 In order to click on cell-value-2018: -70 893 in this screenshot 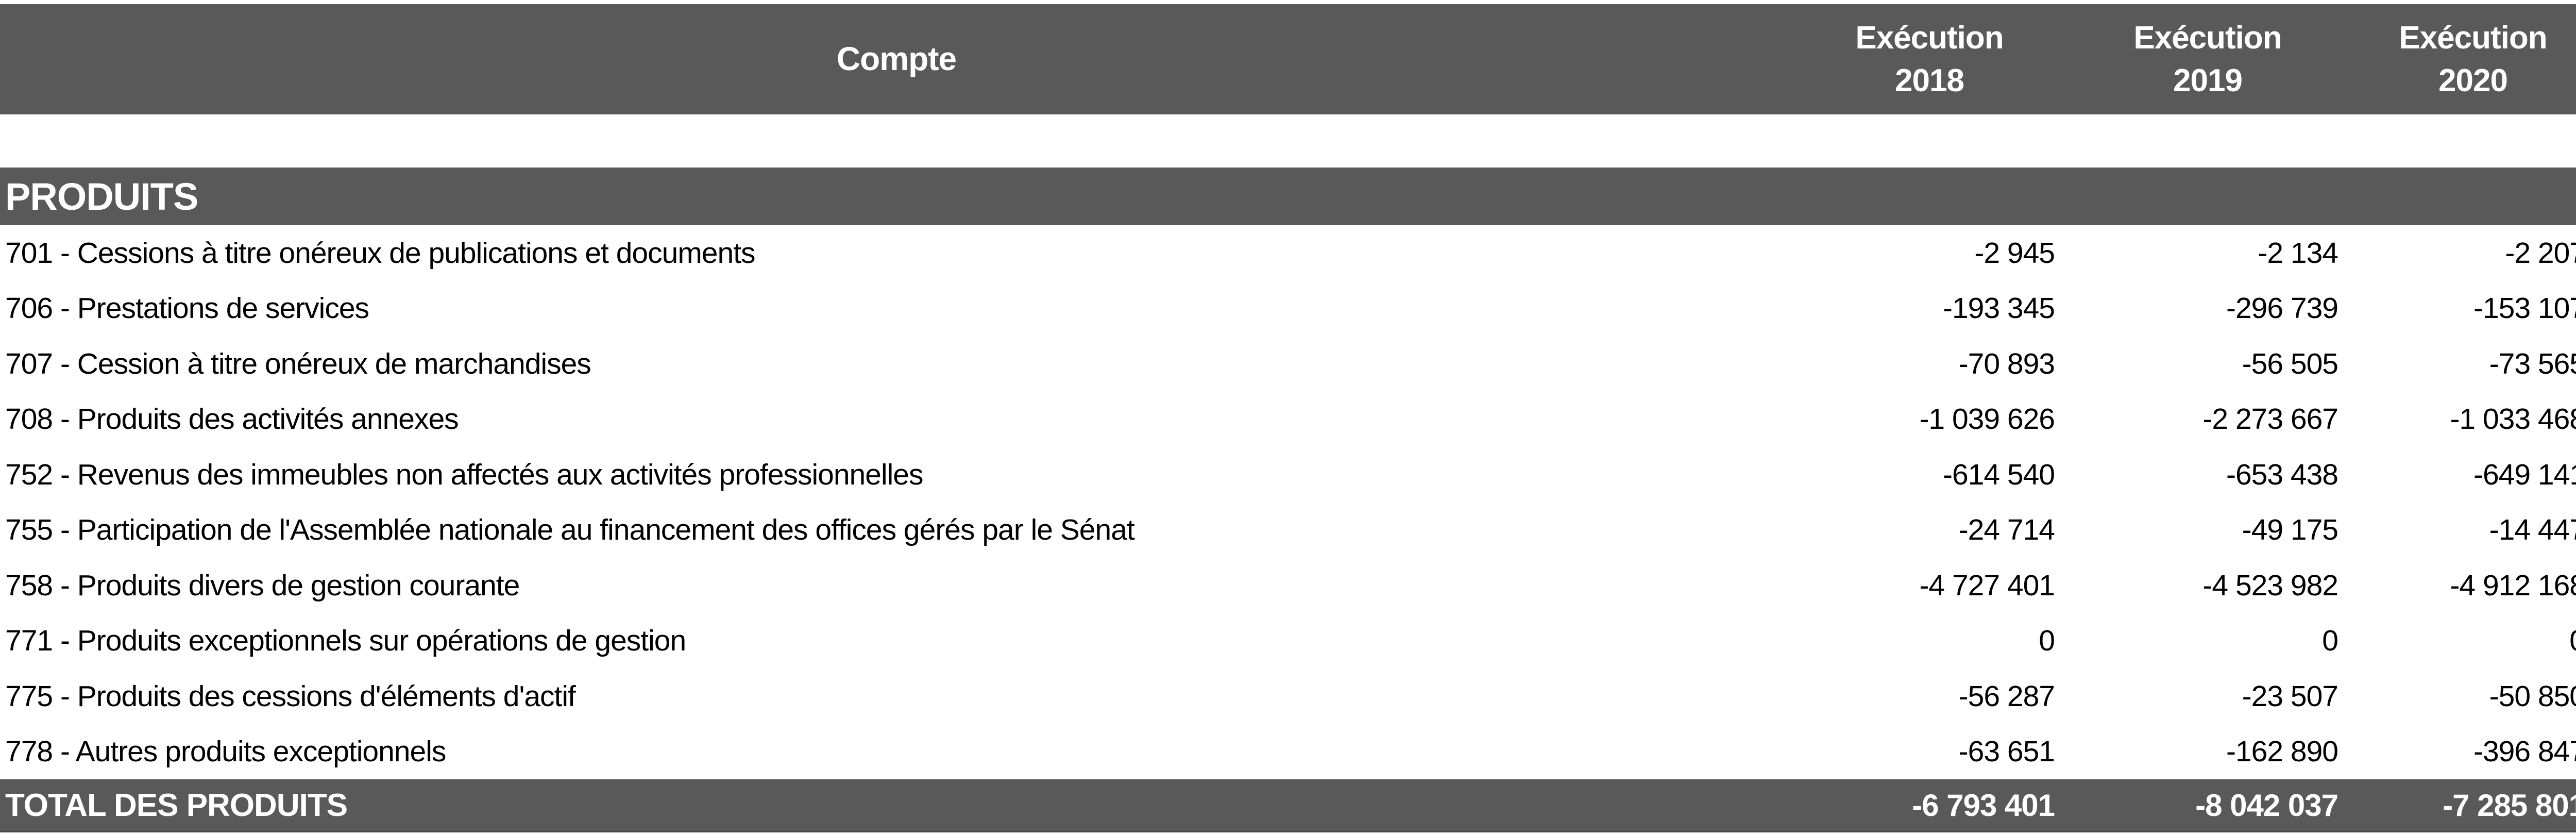, I will do `click(2006, 363)`.